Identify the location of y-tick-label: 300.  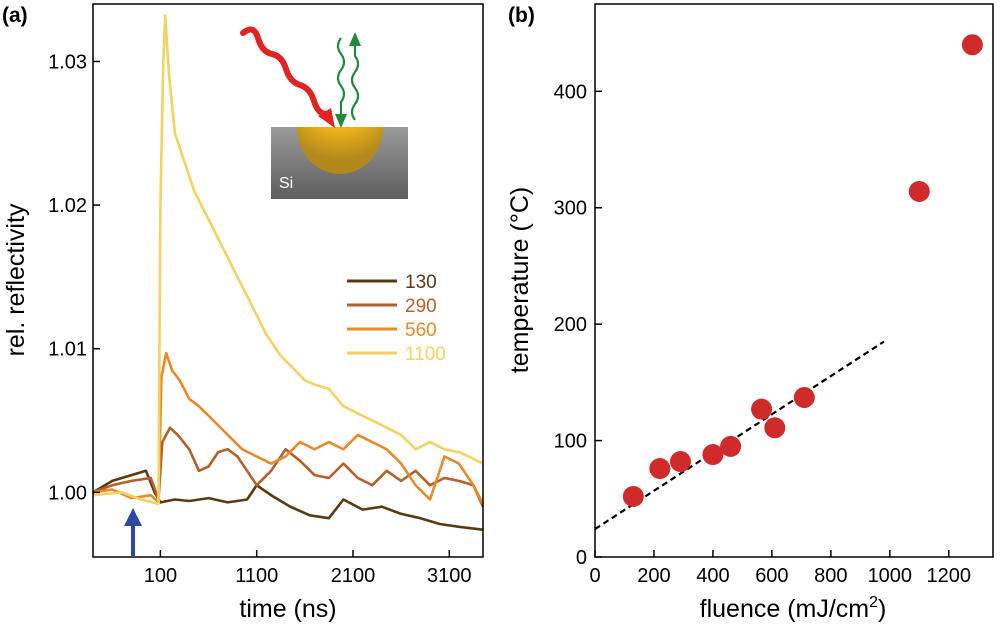
(570, 209).